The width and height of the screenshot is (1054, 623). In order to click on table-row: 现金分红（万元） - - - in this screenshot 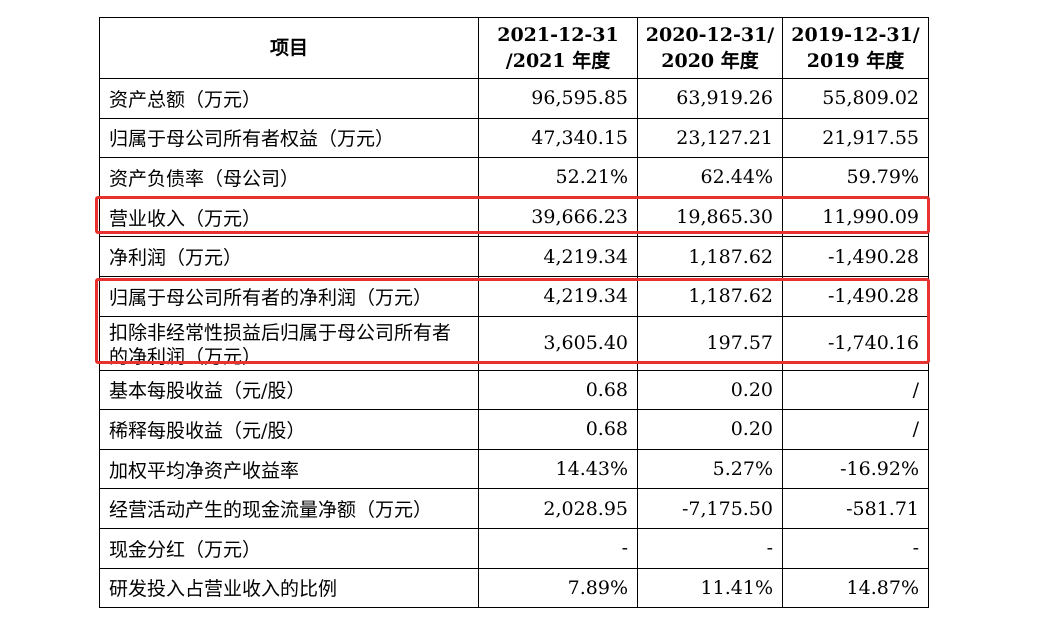, I will do `click(514, 548)`.